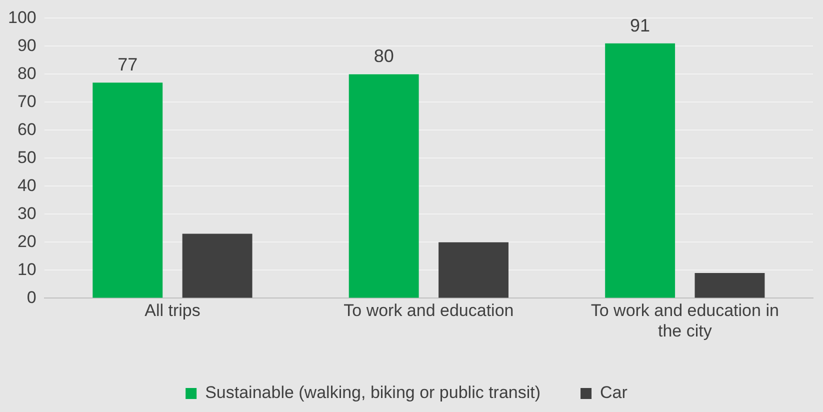 This screenshot has height=412, width=823. What do you see at coordinates (22, 17) in the screenshot?
I see `y-tick-label: 100` at bounding box center [22, 17].